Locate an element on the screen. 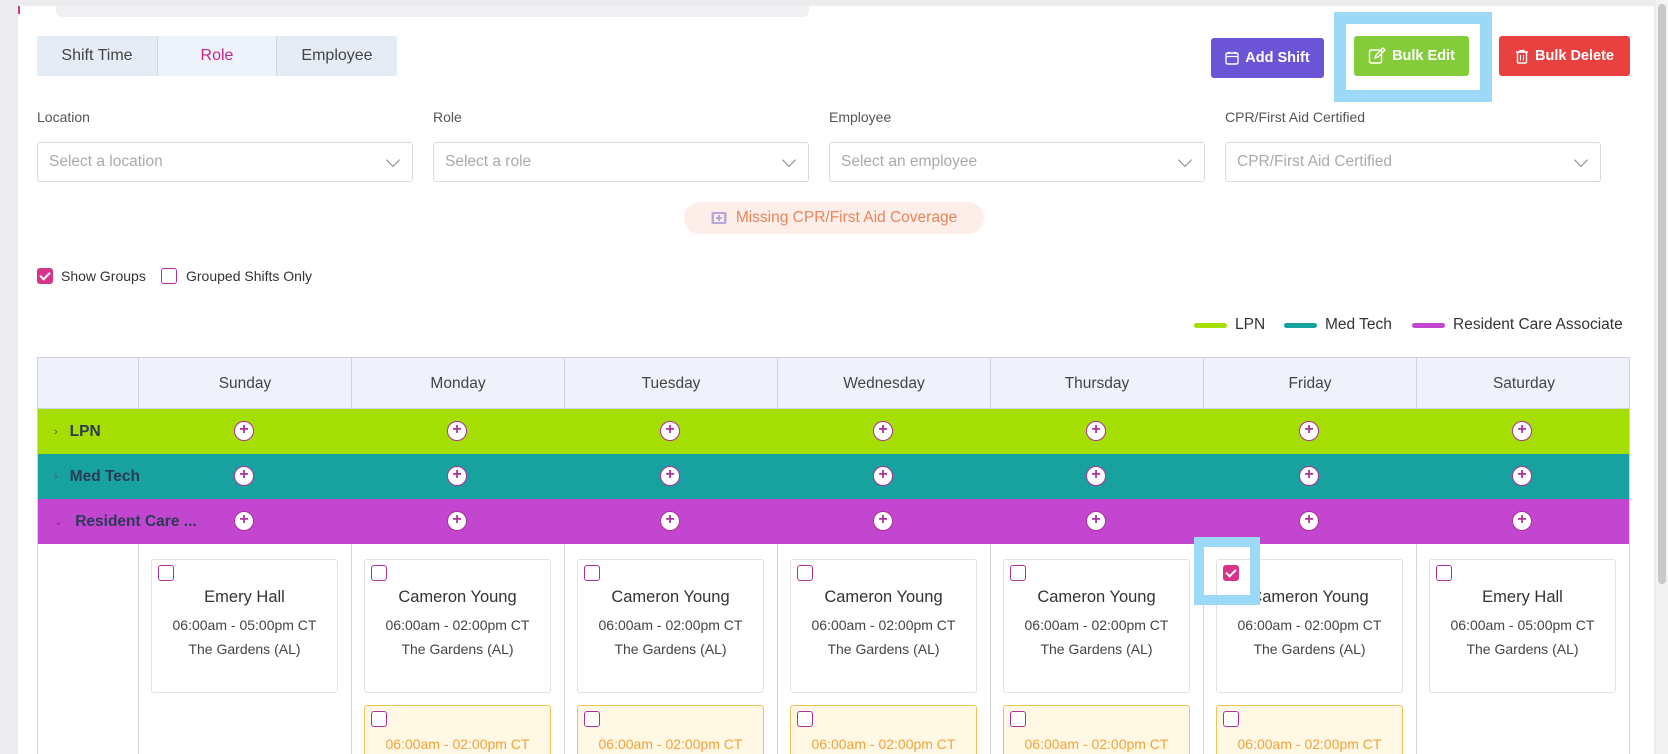  edit-icon is located at coordinates (1377, 55).